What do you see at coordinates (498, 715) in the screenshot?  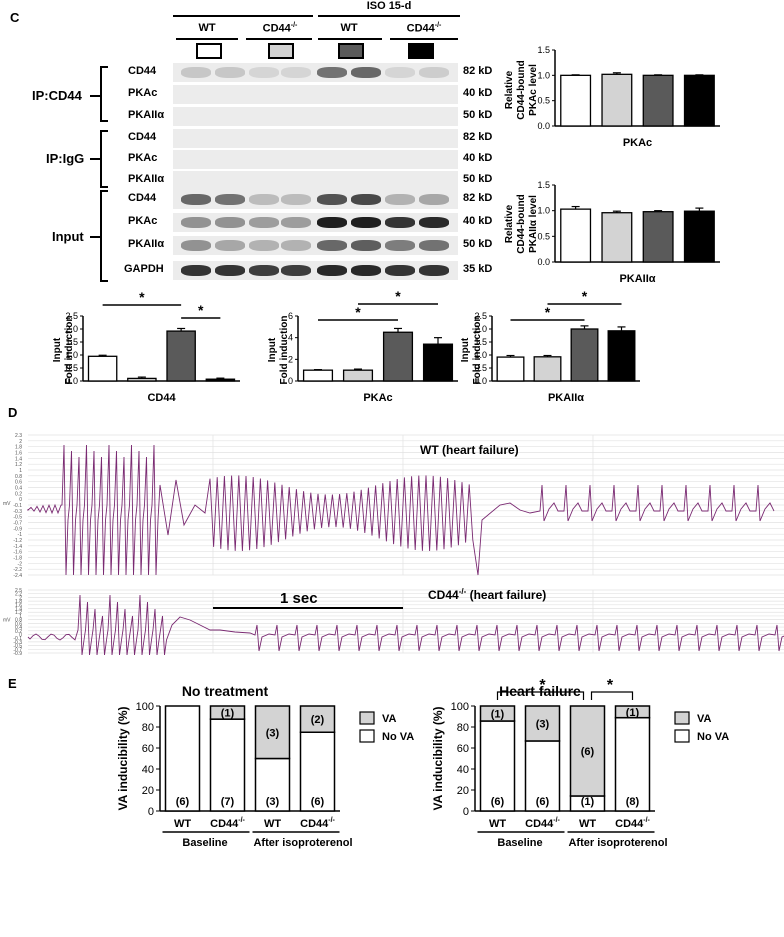 I see `count-va-1-0: (1)` at bounding box center [498, 715].